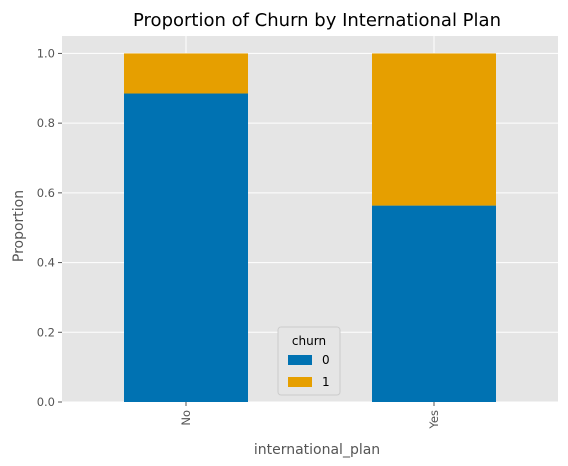  Describe the element at coordinates (326, 360) in the screenshot. I see `legend-label-0: 0` at that location.